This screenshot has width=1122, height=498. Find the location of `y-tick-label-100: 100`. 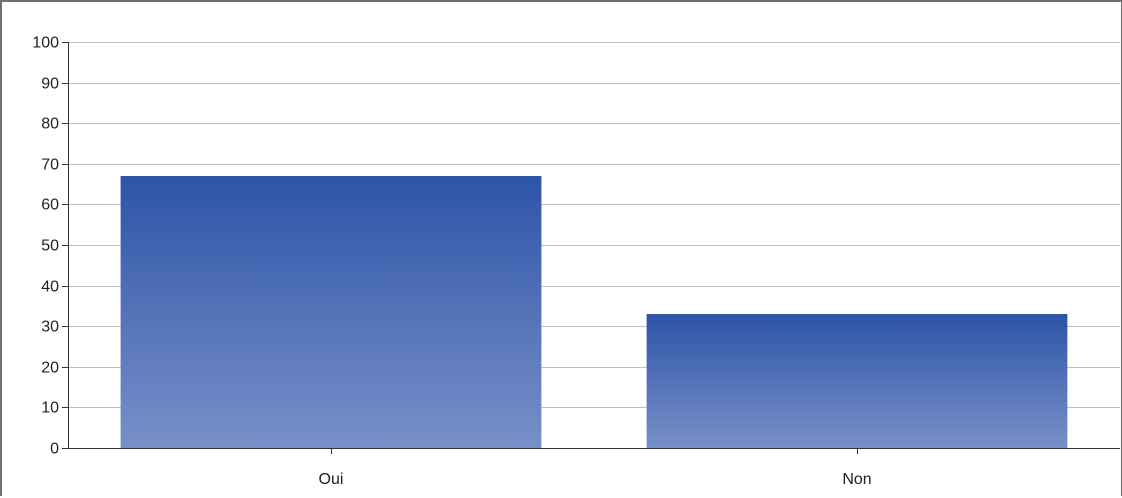

y-tick-label-100: 100 is located at coordinates (45, 43).